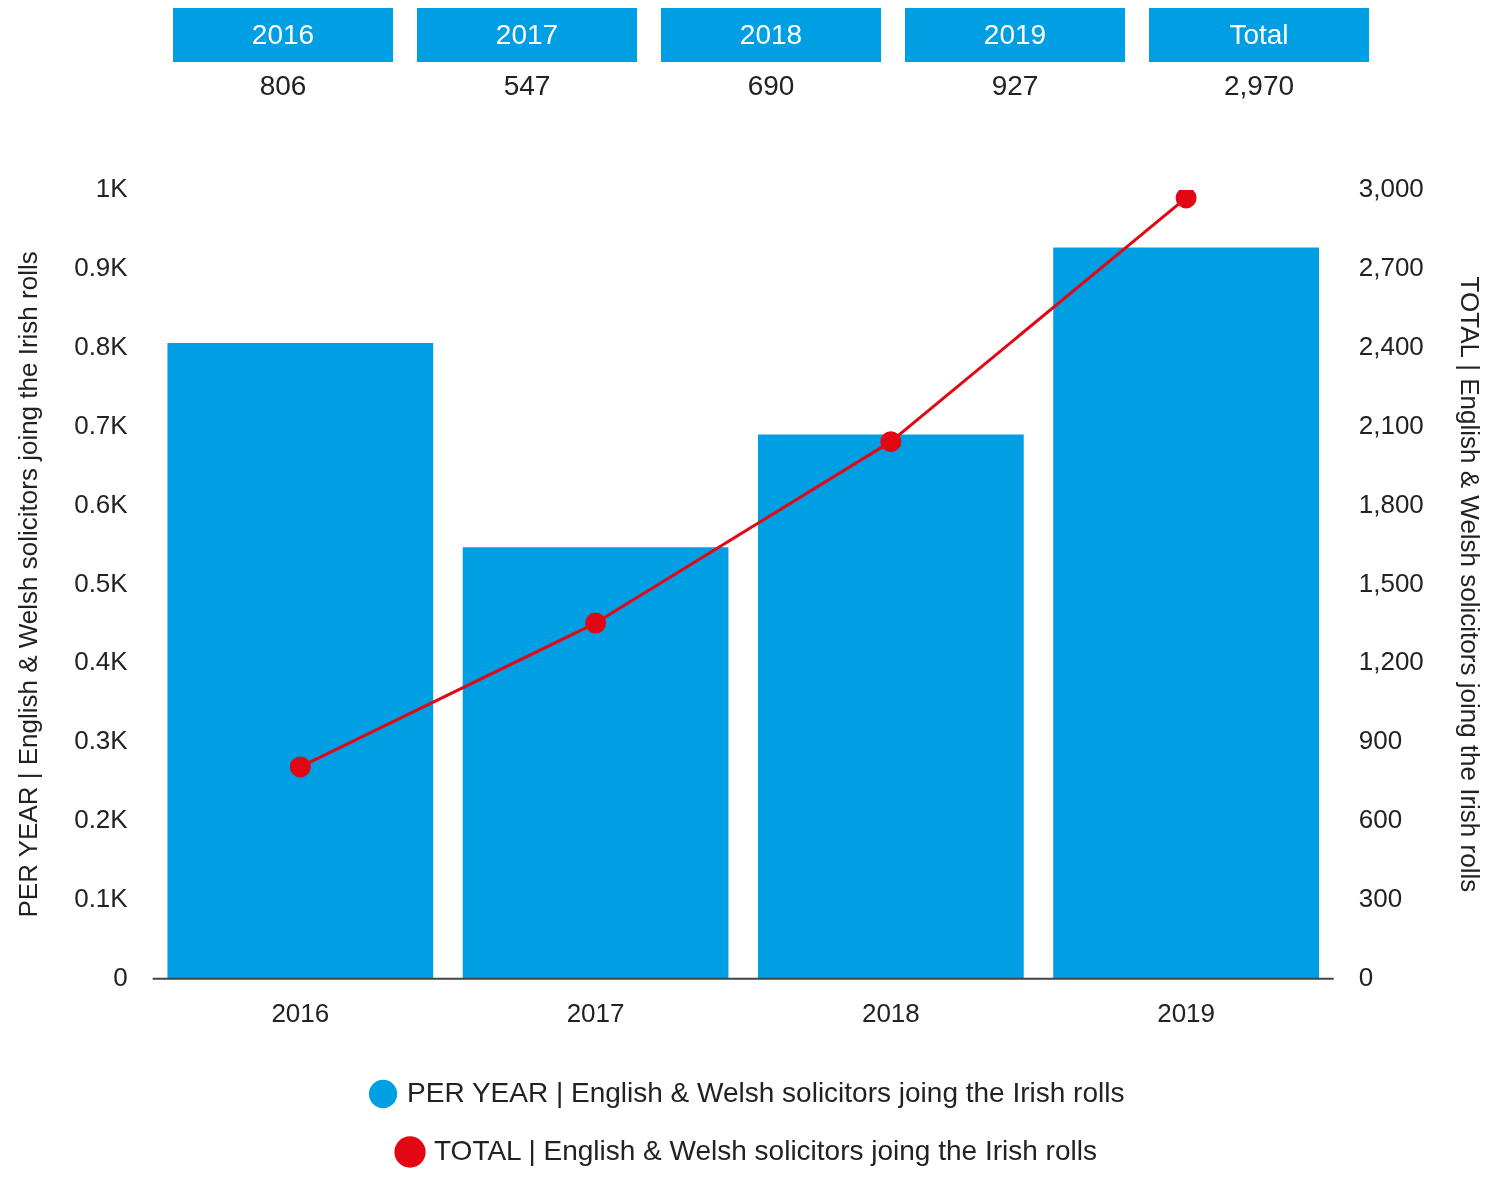 The width and height of the screenshot is (1498, 1186). Describe the element at coordinates (101, 424) in the screenshot. I see `y-tick-label: 0.7K` at that location.